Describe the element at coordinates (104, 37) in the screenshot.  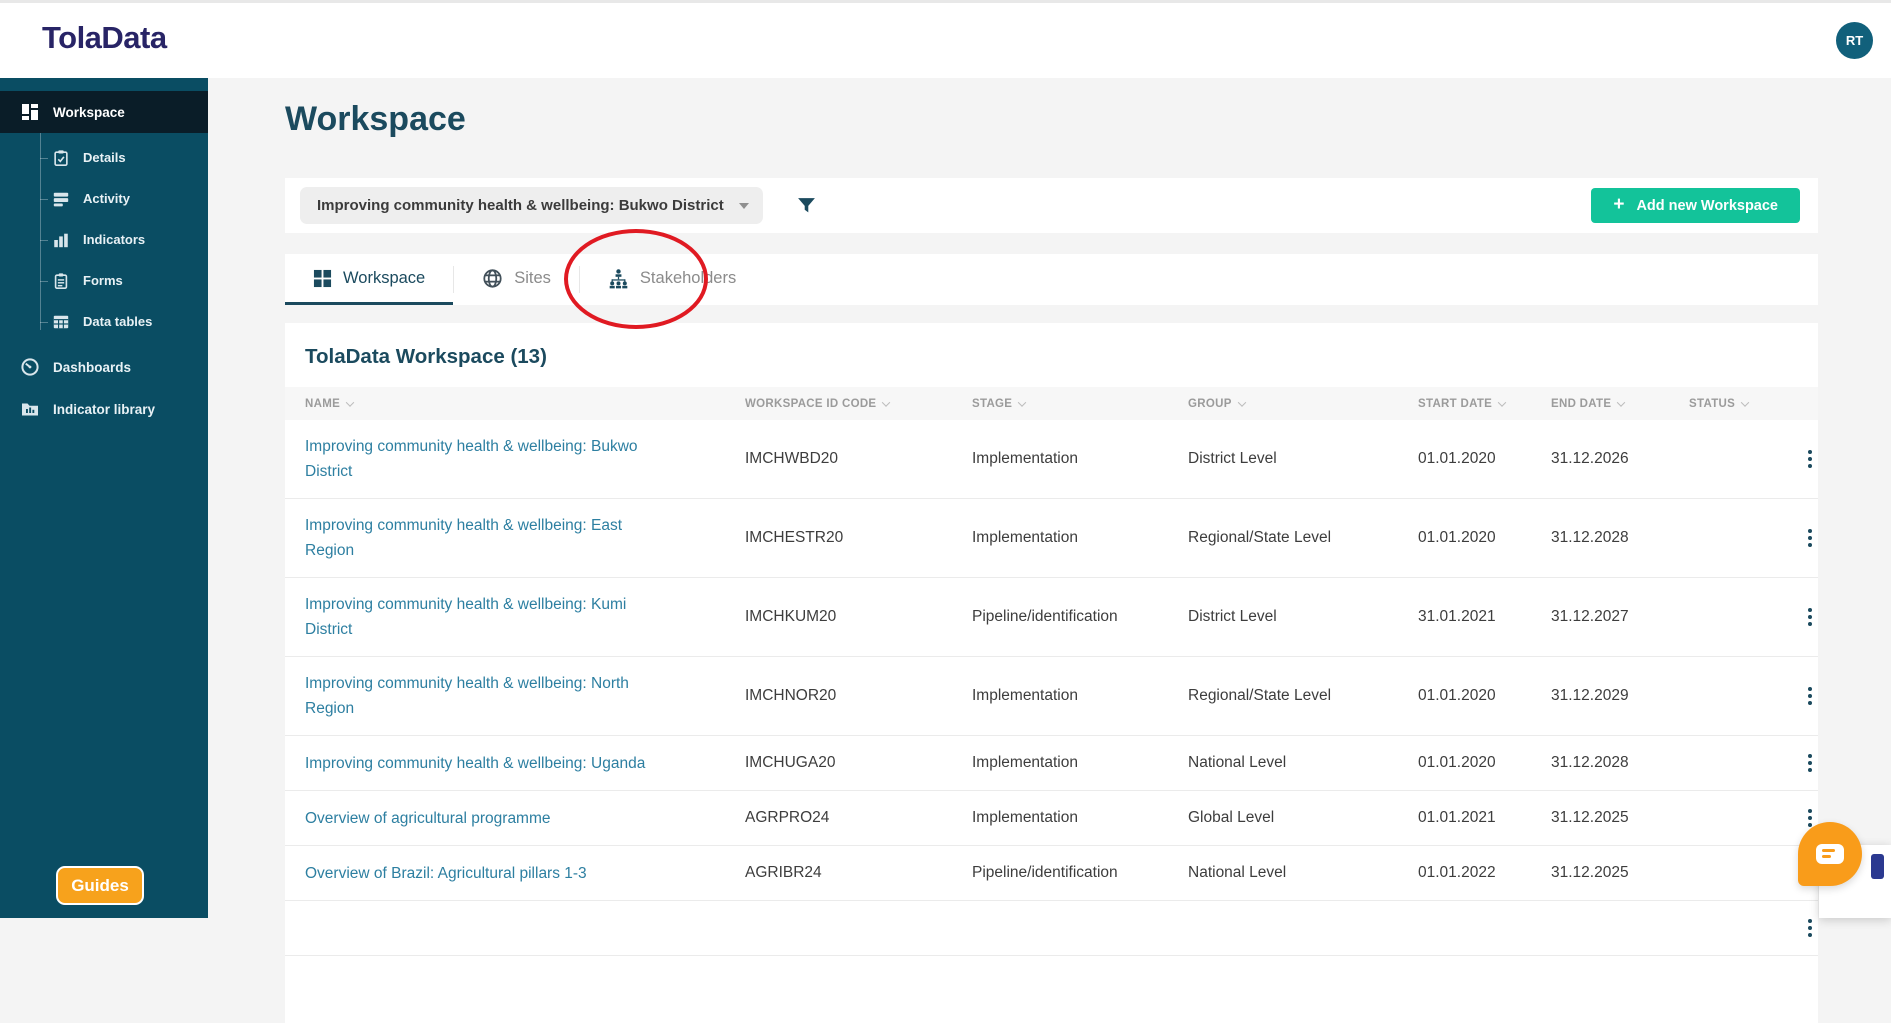
I see `toladata-logo: TolaData` at that location.